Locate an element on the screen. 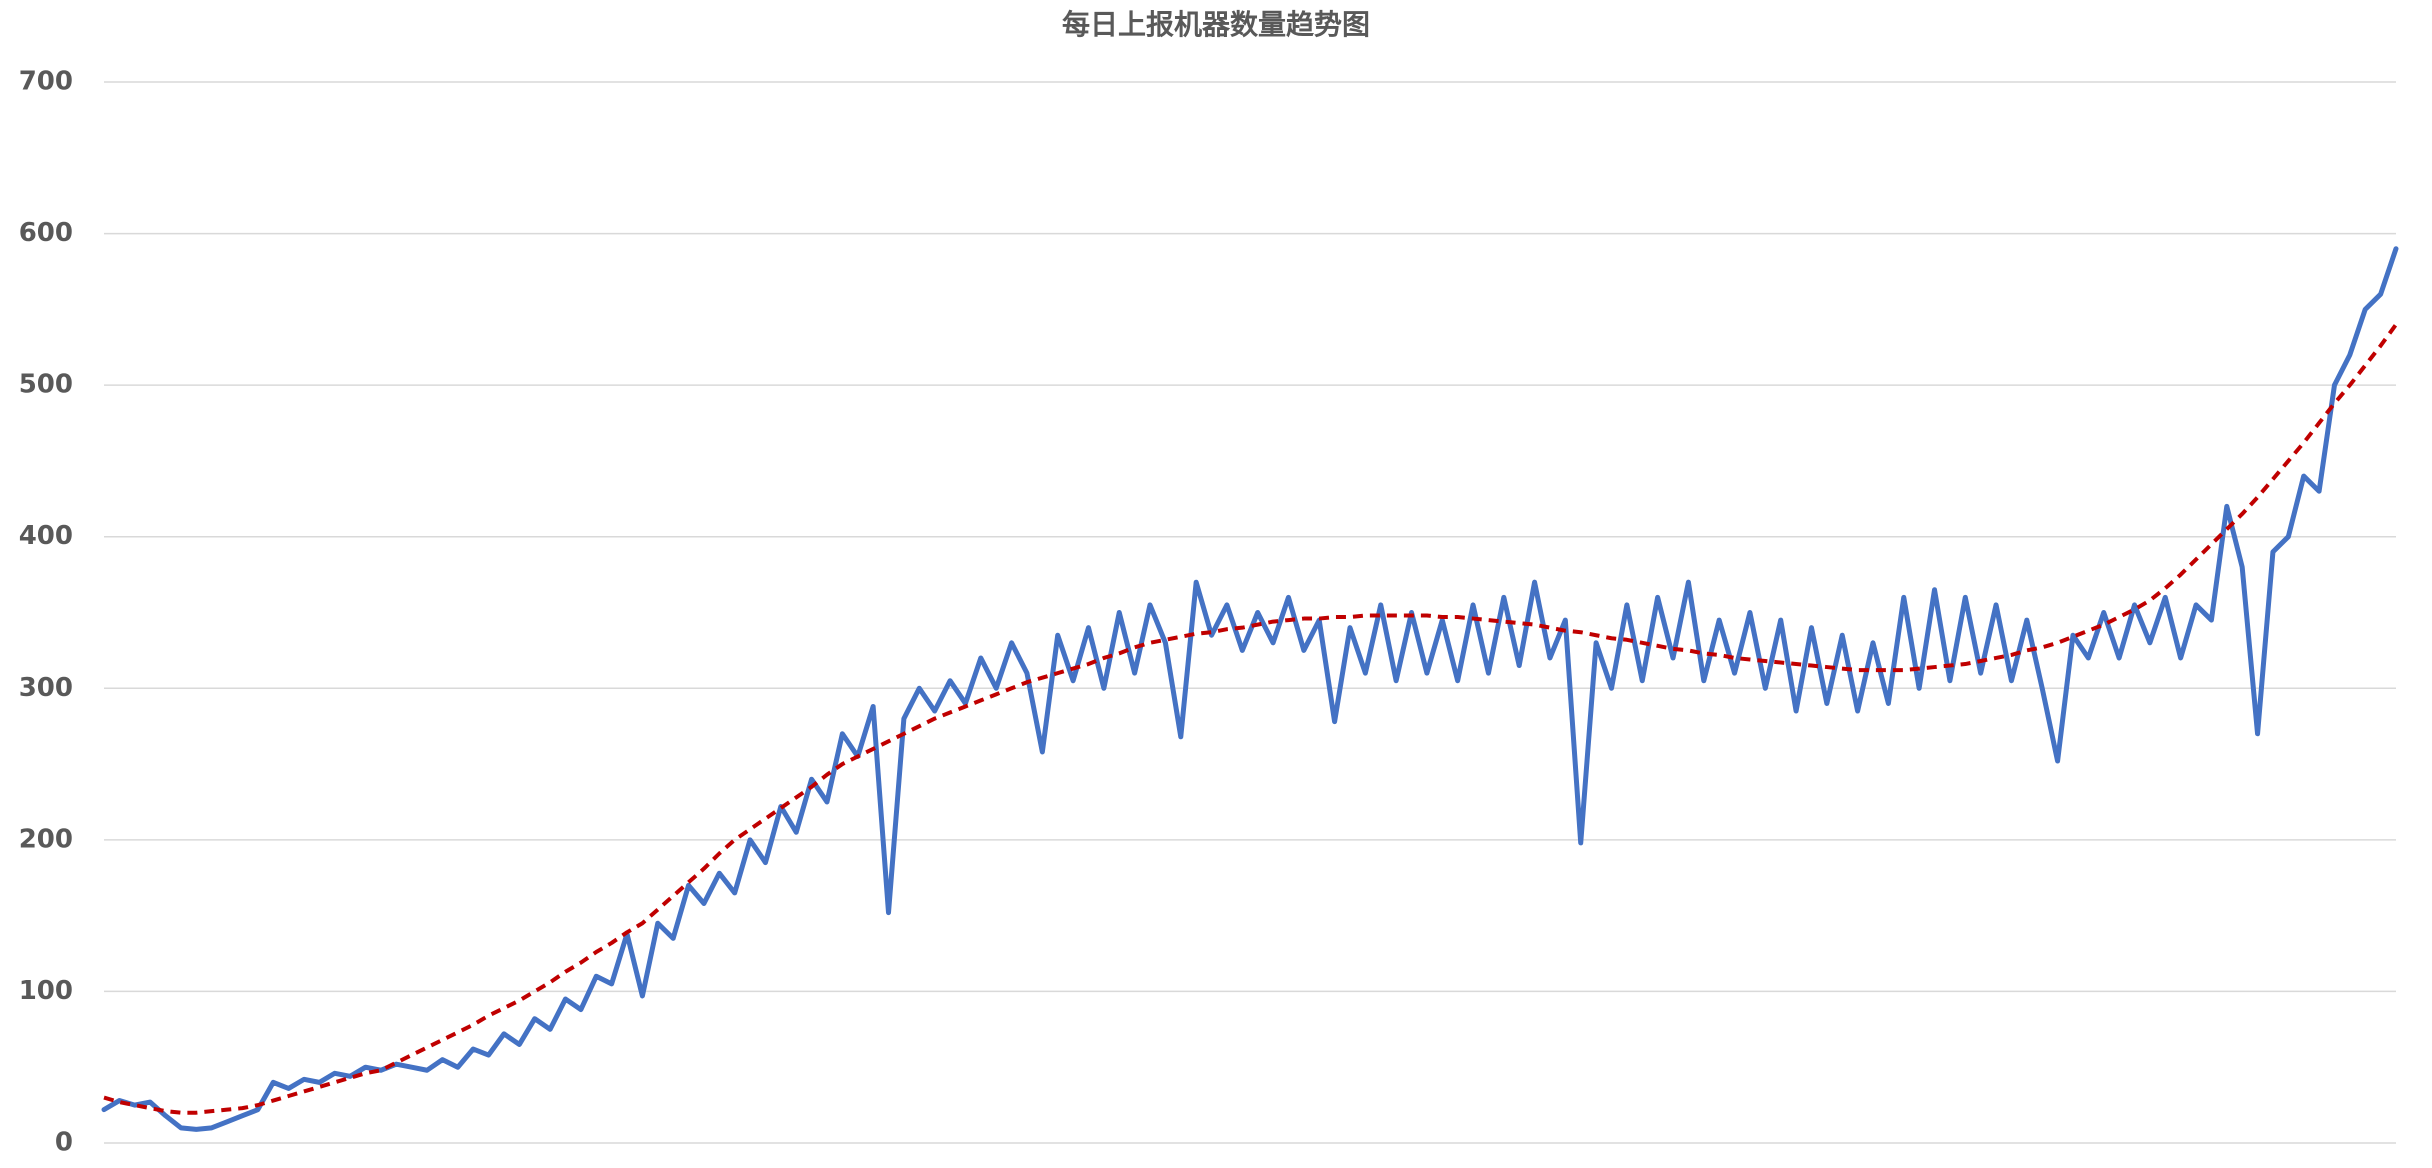 Image resolution: width=2432 pixels, height=1168 pixels. y-tick-label: 400 is located at coordinates (46, 536).